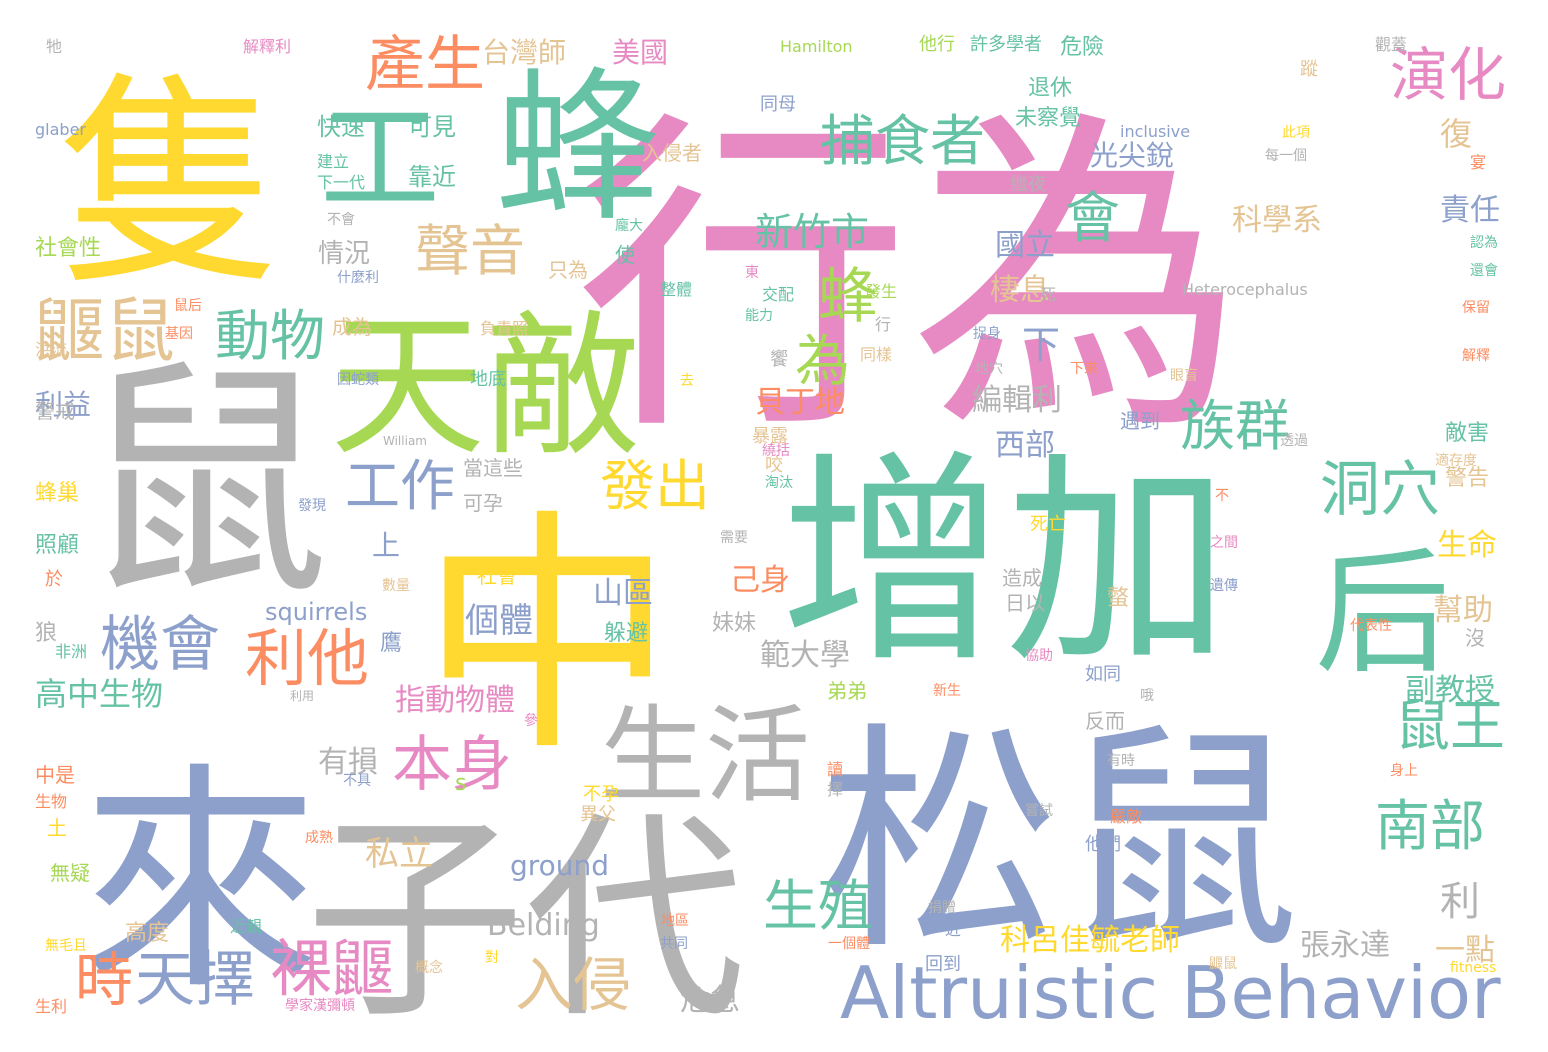  Describe the element at coordinates (399, 854) in the screenshot. I see `cloud-word-61: 私立` at that location.